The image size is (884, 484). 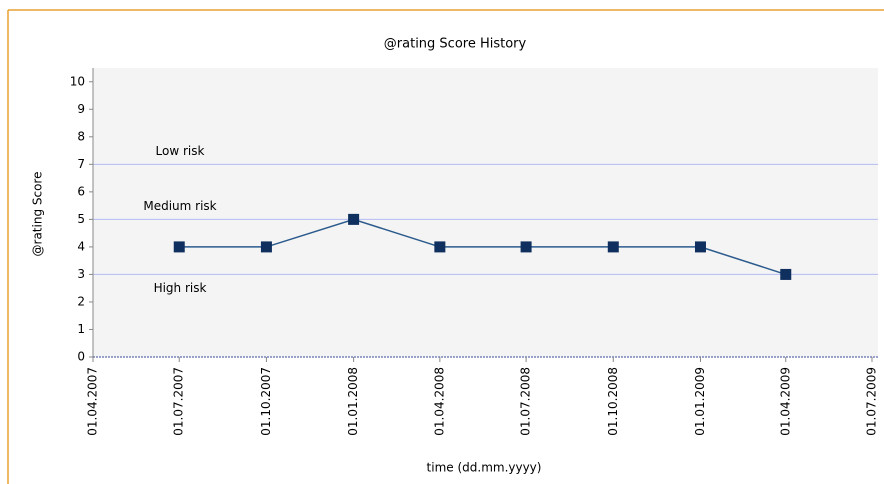 What do you see at coordinates (38, 214) in the screenshot?
I see `y-axis-label: @rating Score` at bounding box center [38, 214].